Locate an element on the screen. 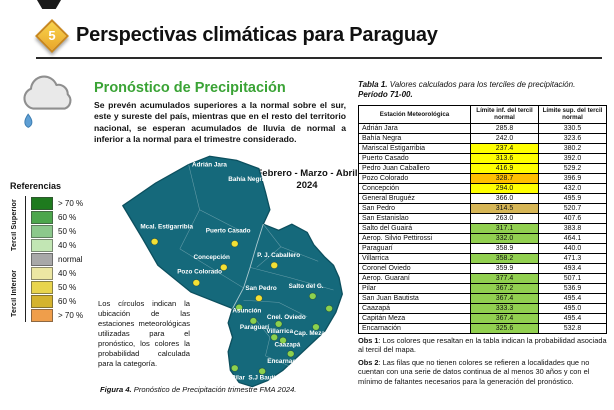 The width and height of the screenshot is (614, 410). table-row: Pedro Juan Caballero 416.9 529.2 is located at coordinates (482, 168).